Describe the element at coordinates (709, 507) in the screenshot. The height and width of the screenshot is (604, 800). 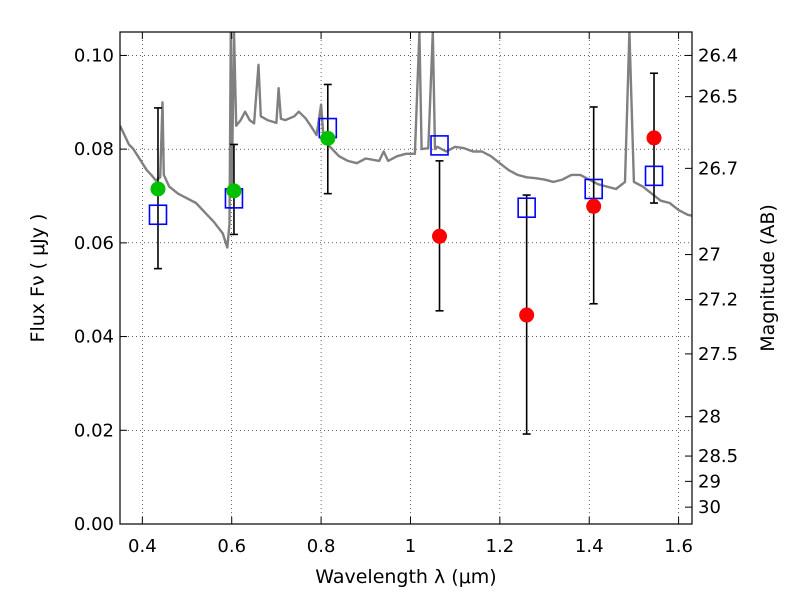
I see `y2-tick-label: 30` at that location.